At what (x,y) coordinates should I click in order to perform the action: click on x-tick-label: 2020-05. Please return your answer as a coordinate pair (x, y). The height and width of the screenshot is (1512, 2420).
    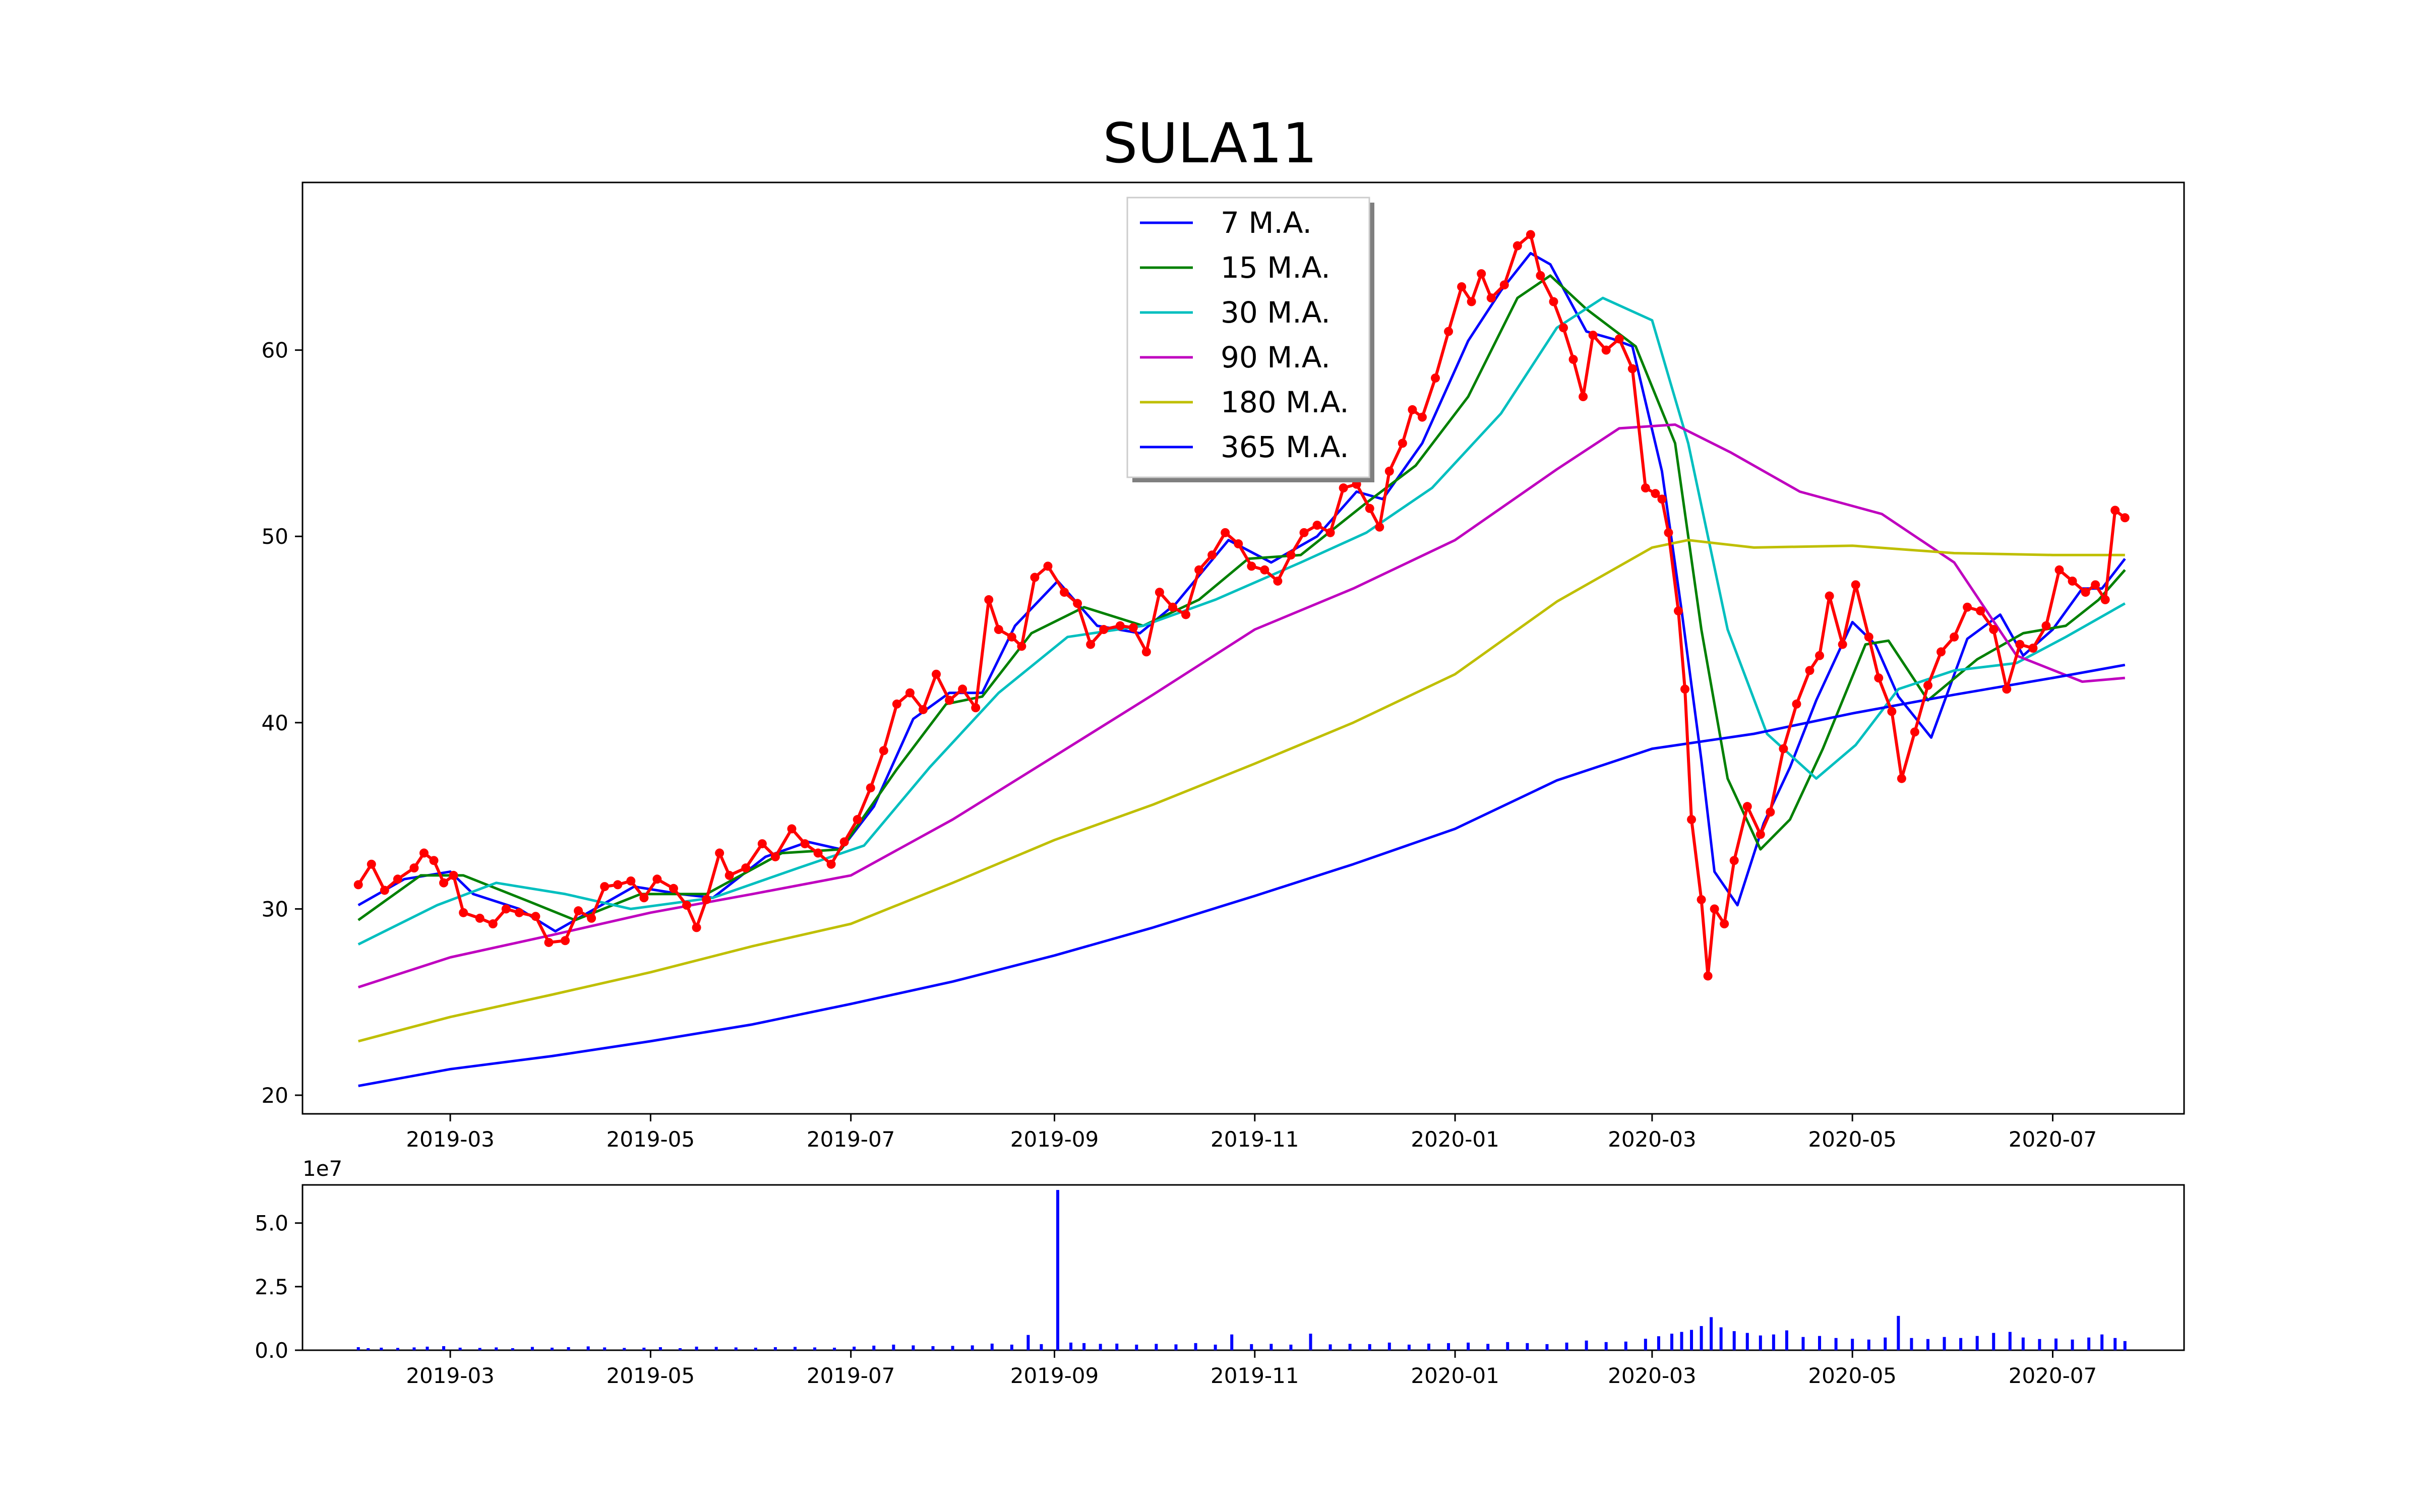
    Looking at the image, I should click on (1852, 1139).